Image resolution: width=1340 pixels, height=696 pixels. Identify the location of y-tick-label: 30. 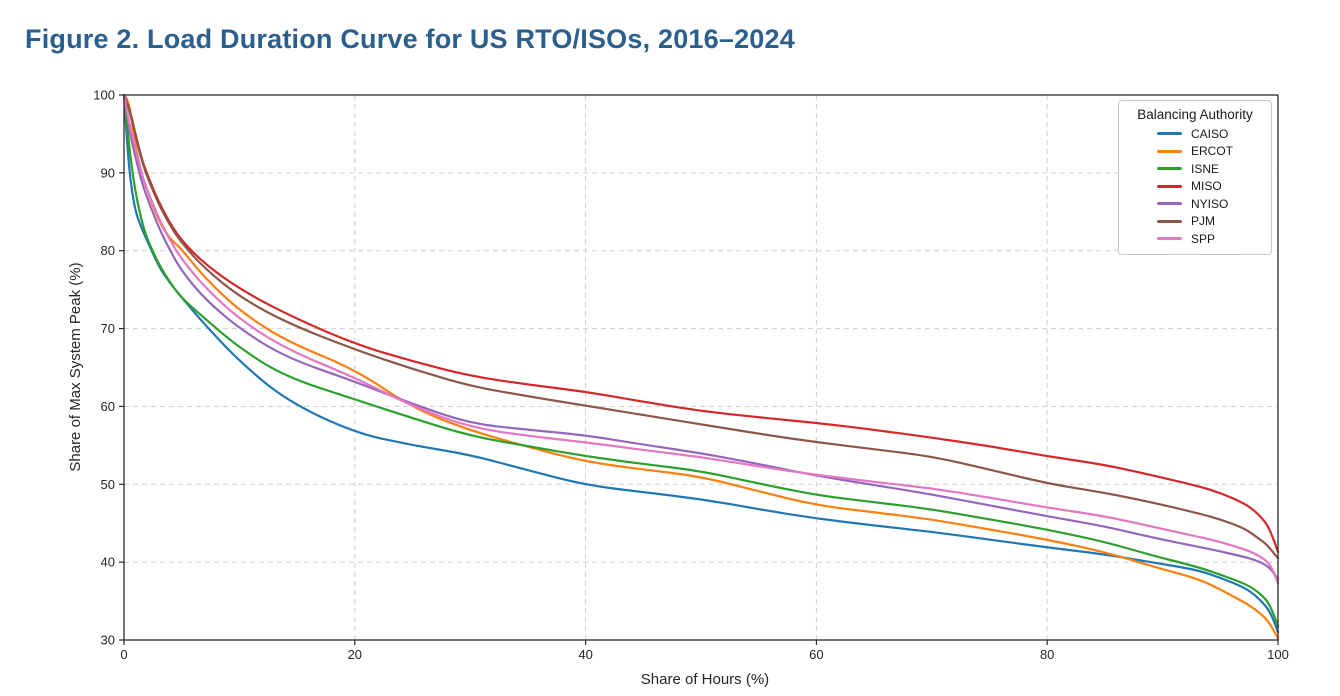
(108, 640).